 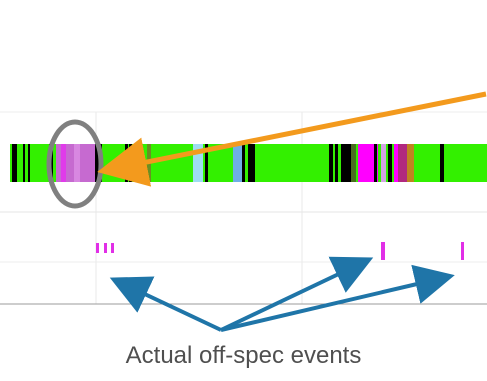 What do you see at coordinates (297, 294) in the screenshot?
I see `blue-arrow-middle` at bounding box center [297, 294].